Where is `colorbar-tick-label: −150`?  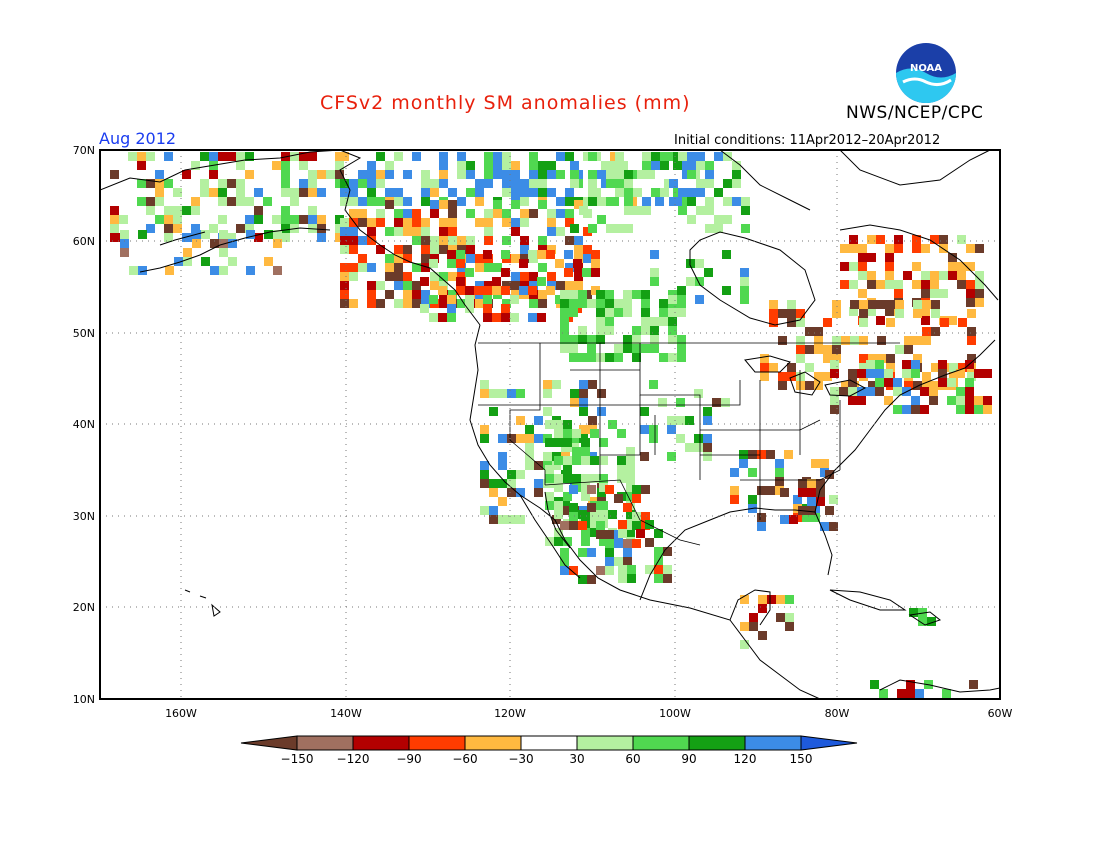
colorbar-tick-label: −150 is located at coordinates (297, 759).